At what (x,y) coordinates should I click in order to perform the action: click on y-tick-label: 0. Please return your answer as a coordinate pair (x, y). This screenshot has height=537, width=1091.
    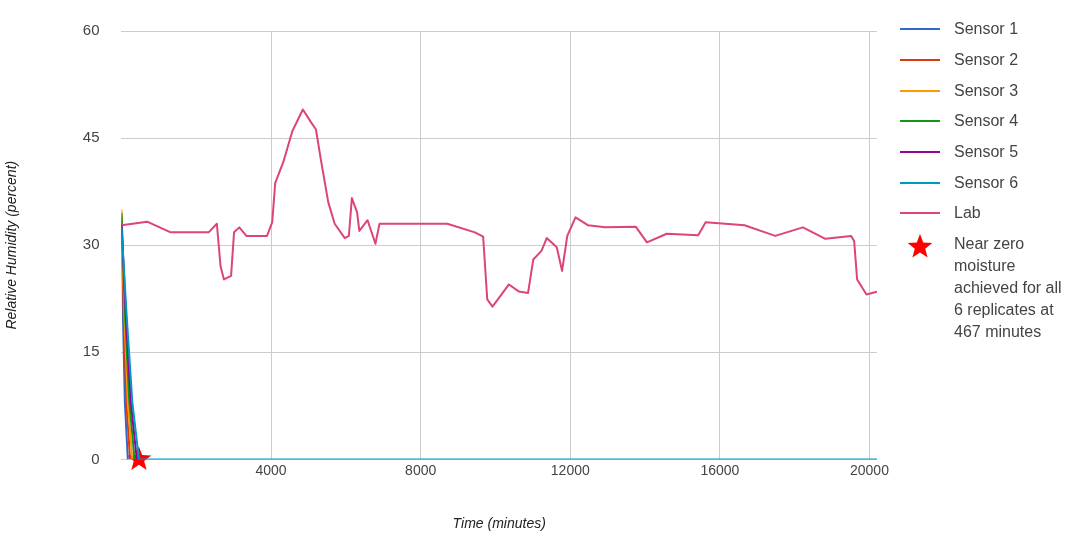
    Looking at the image, I should click on (95, 458).